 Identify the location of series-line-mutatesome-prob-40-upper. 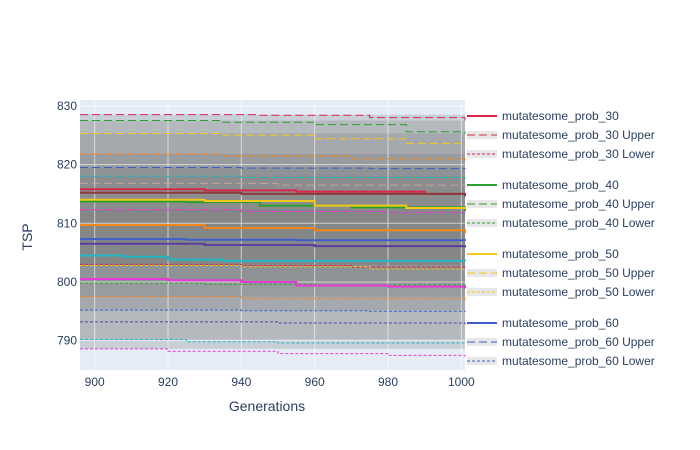
(273, 127).